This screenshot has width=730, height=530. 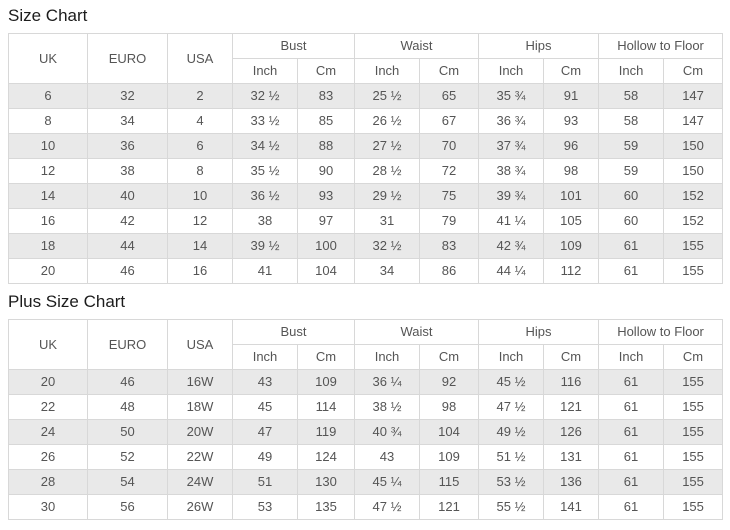 I want to click on table-cell: 42, so click(x=127, y=221).